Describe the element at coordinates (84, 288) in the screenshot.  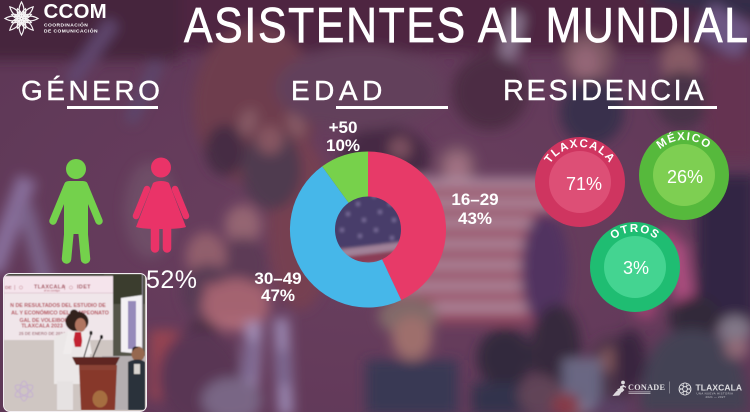
I see `svg-text: IDET` at that location.